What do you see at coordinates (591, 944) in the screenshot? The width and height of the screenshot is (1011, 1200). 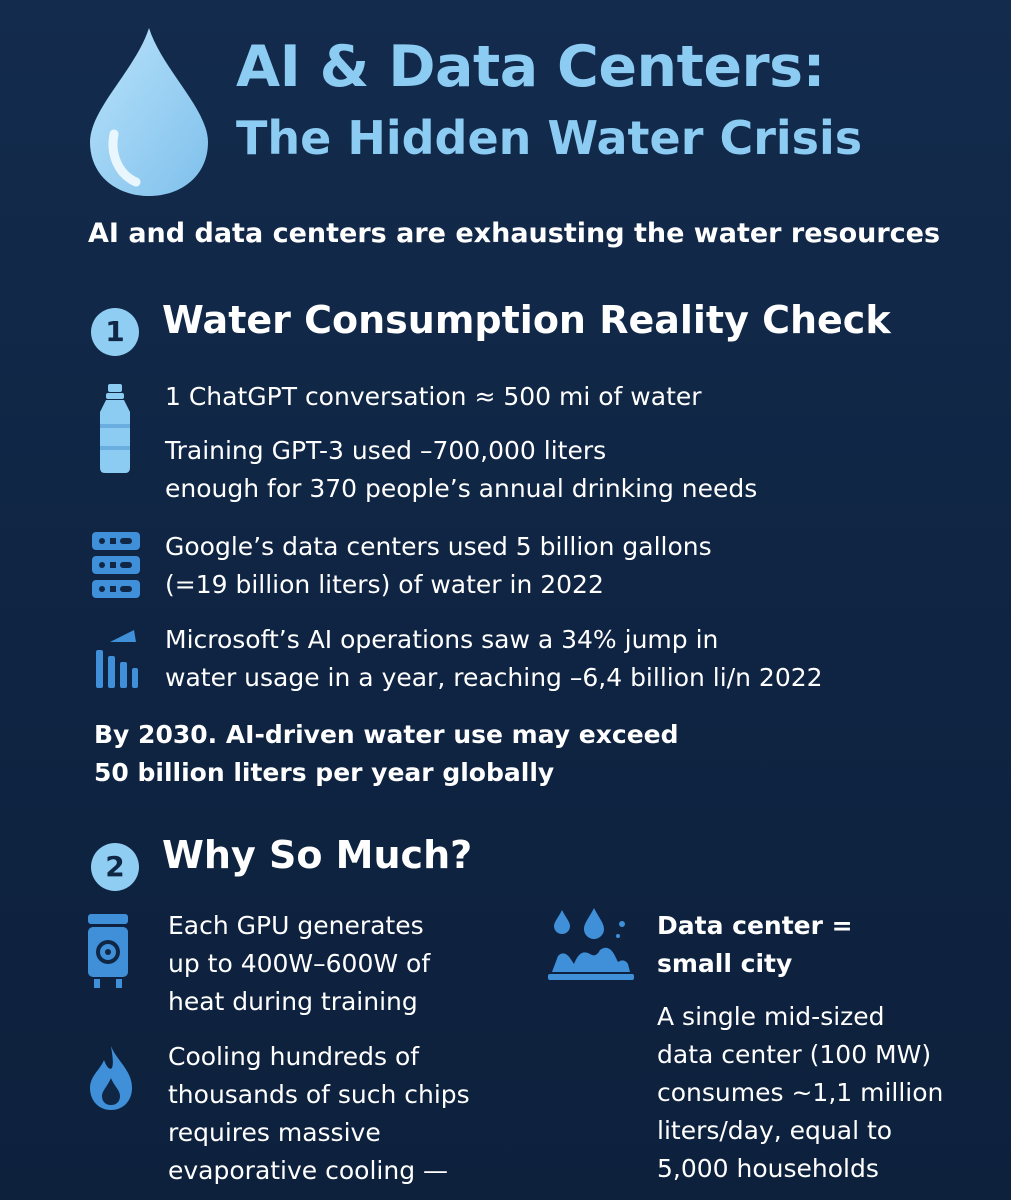 I see `water-city-icon` at bounding box center [591, 944].